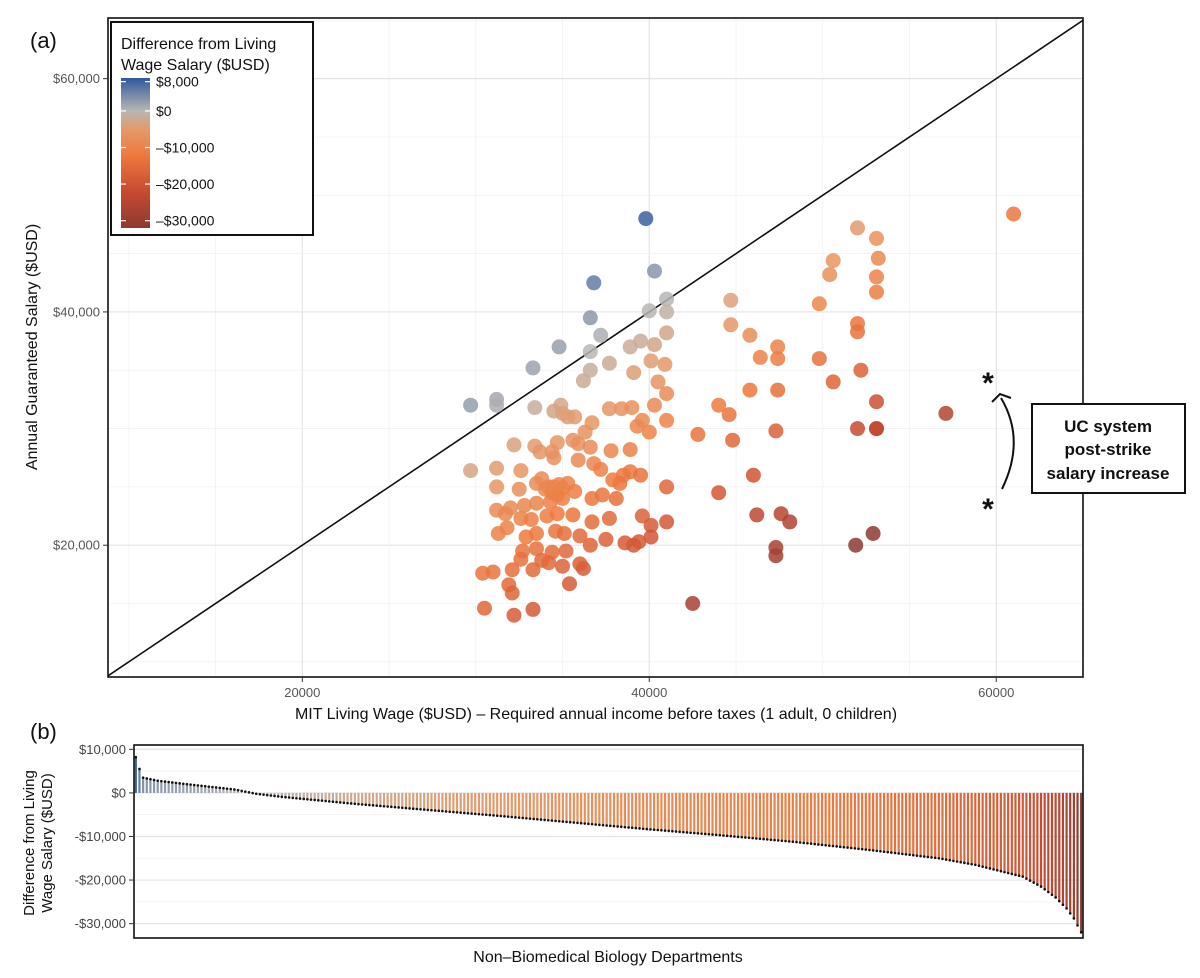 This screenshot has width=1200, height=978. Describe the element at coordinates (102, 749) in the screenshot. I see `bar-y-tick-label: $10,000` at that location.